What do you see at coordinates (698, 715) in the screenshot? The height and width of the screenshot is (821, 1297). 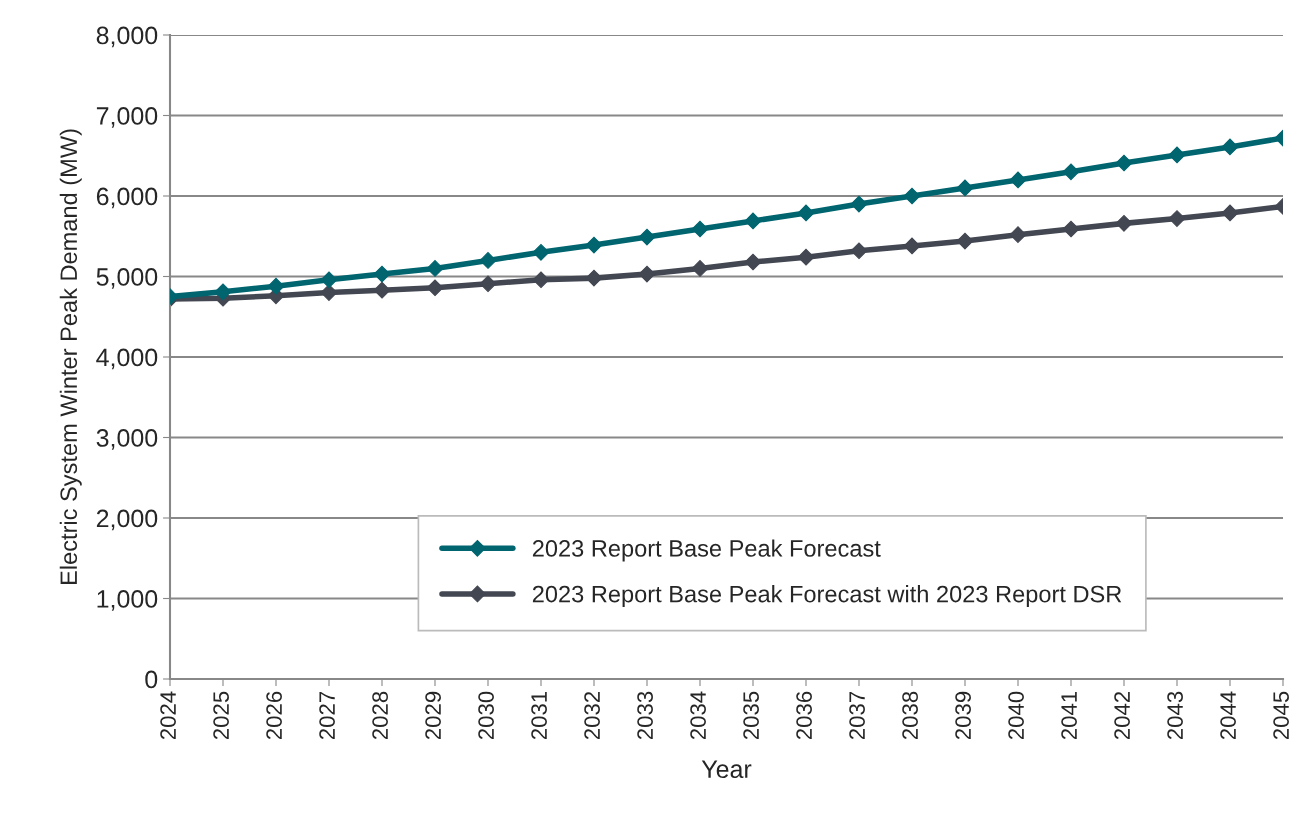 I see `x-tick-label: 2034` at bounding box center [698, 715].